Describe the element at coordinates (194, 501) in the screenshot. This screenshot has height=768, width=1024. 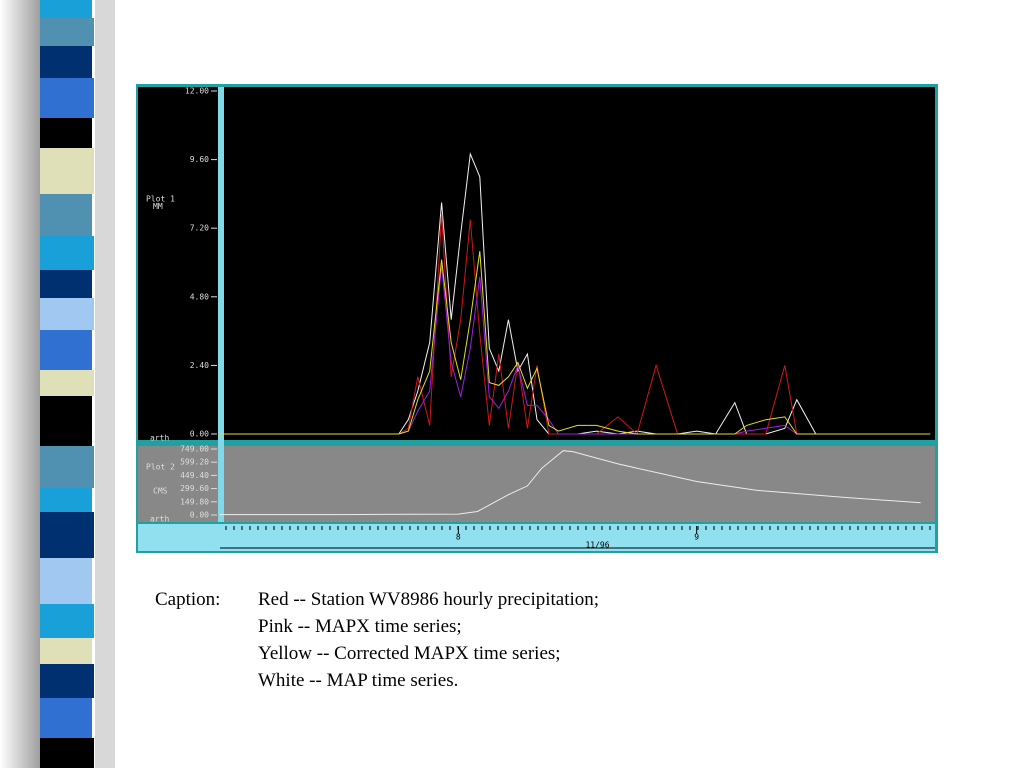
I see `y-tick-label: 149.80` at that location.